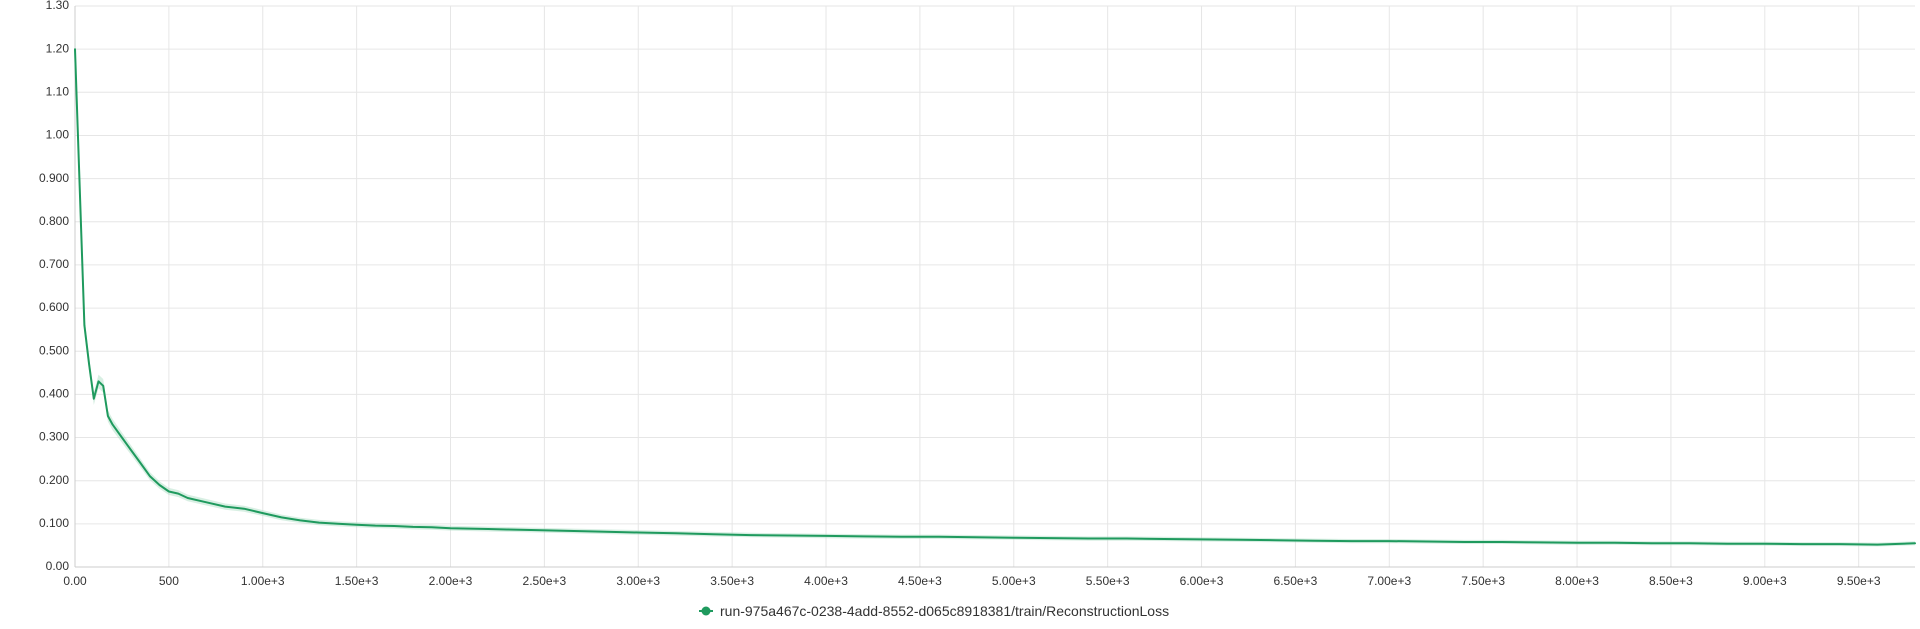  Describe the element at coordinates (54, 178) in the screenshot. I see `y-tick-label: 0.900` at that location.